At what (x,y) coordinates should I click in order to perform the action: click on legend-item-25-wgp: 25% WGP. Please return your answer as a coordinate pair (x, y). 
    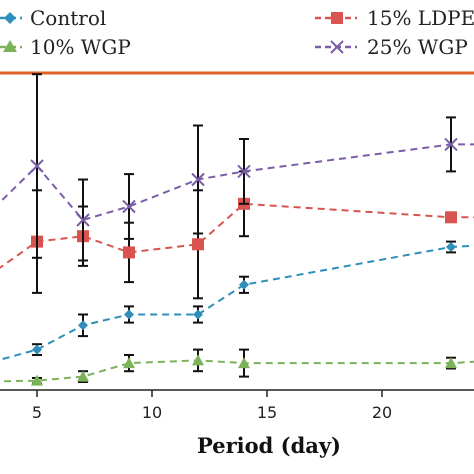
    Looking at the image, I should click on (391, 47).